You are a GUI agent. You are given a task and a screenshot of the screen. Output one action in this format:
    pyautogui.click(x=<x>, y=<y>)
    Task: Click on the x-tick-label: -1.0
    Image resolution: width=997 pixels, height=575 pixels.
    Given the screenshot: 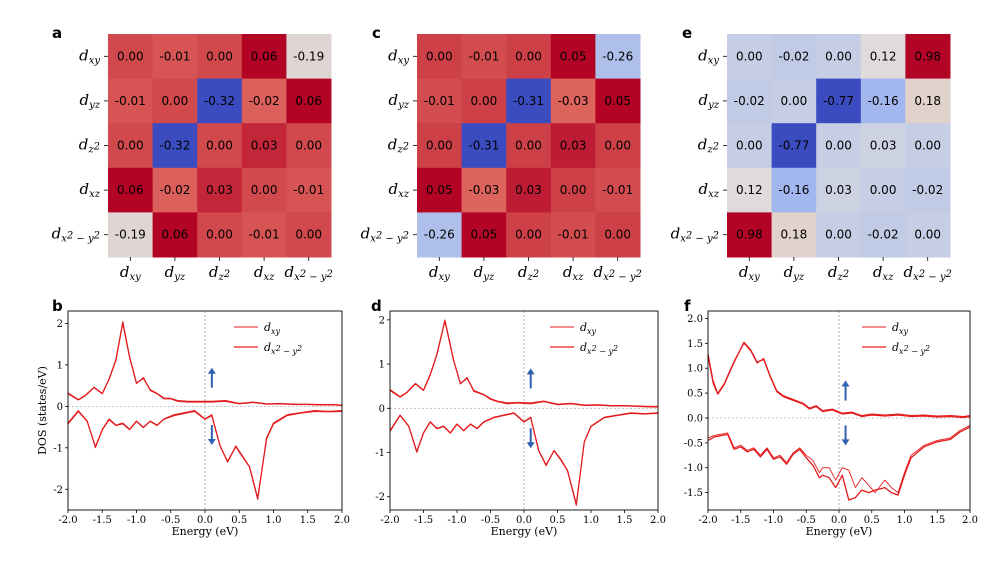 What is the action you would take?
    pyautogui.click(x=136, y=520)
    